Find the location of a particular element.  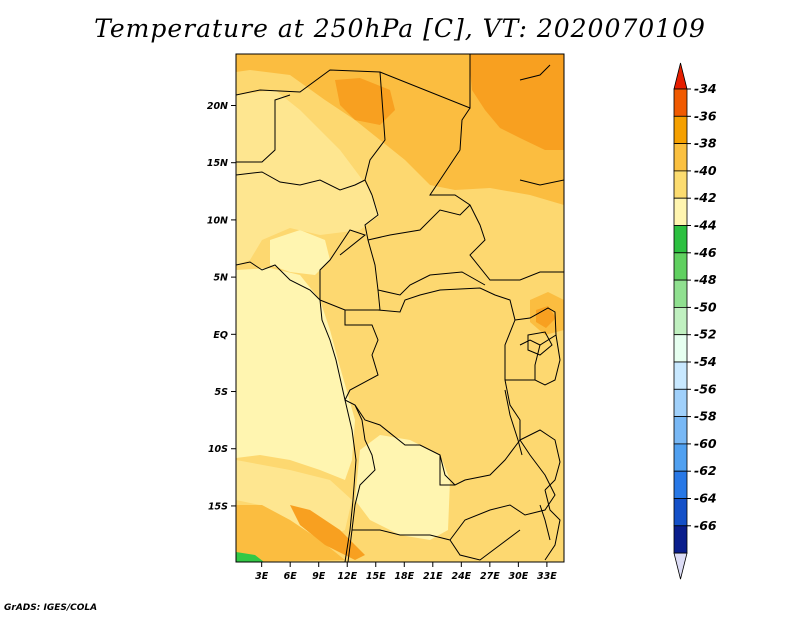

colorbar-bottom-arrow is located at coordinates (680, 566).